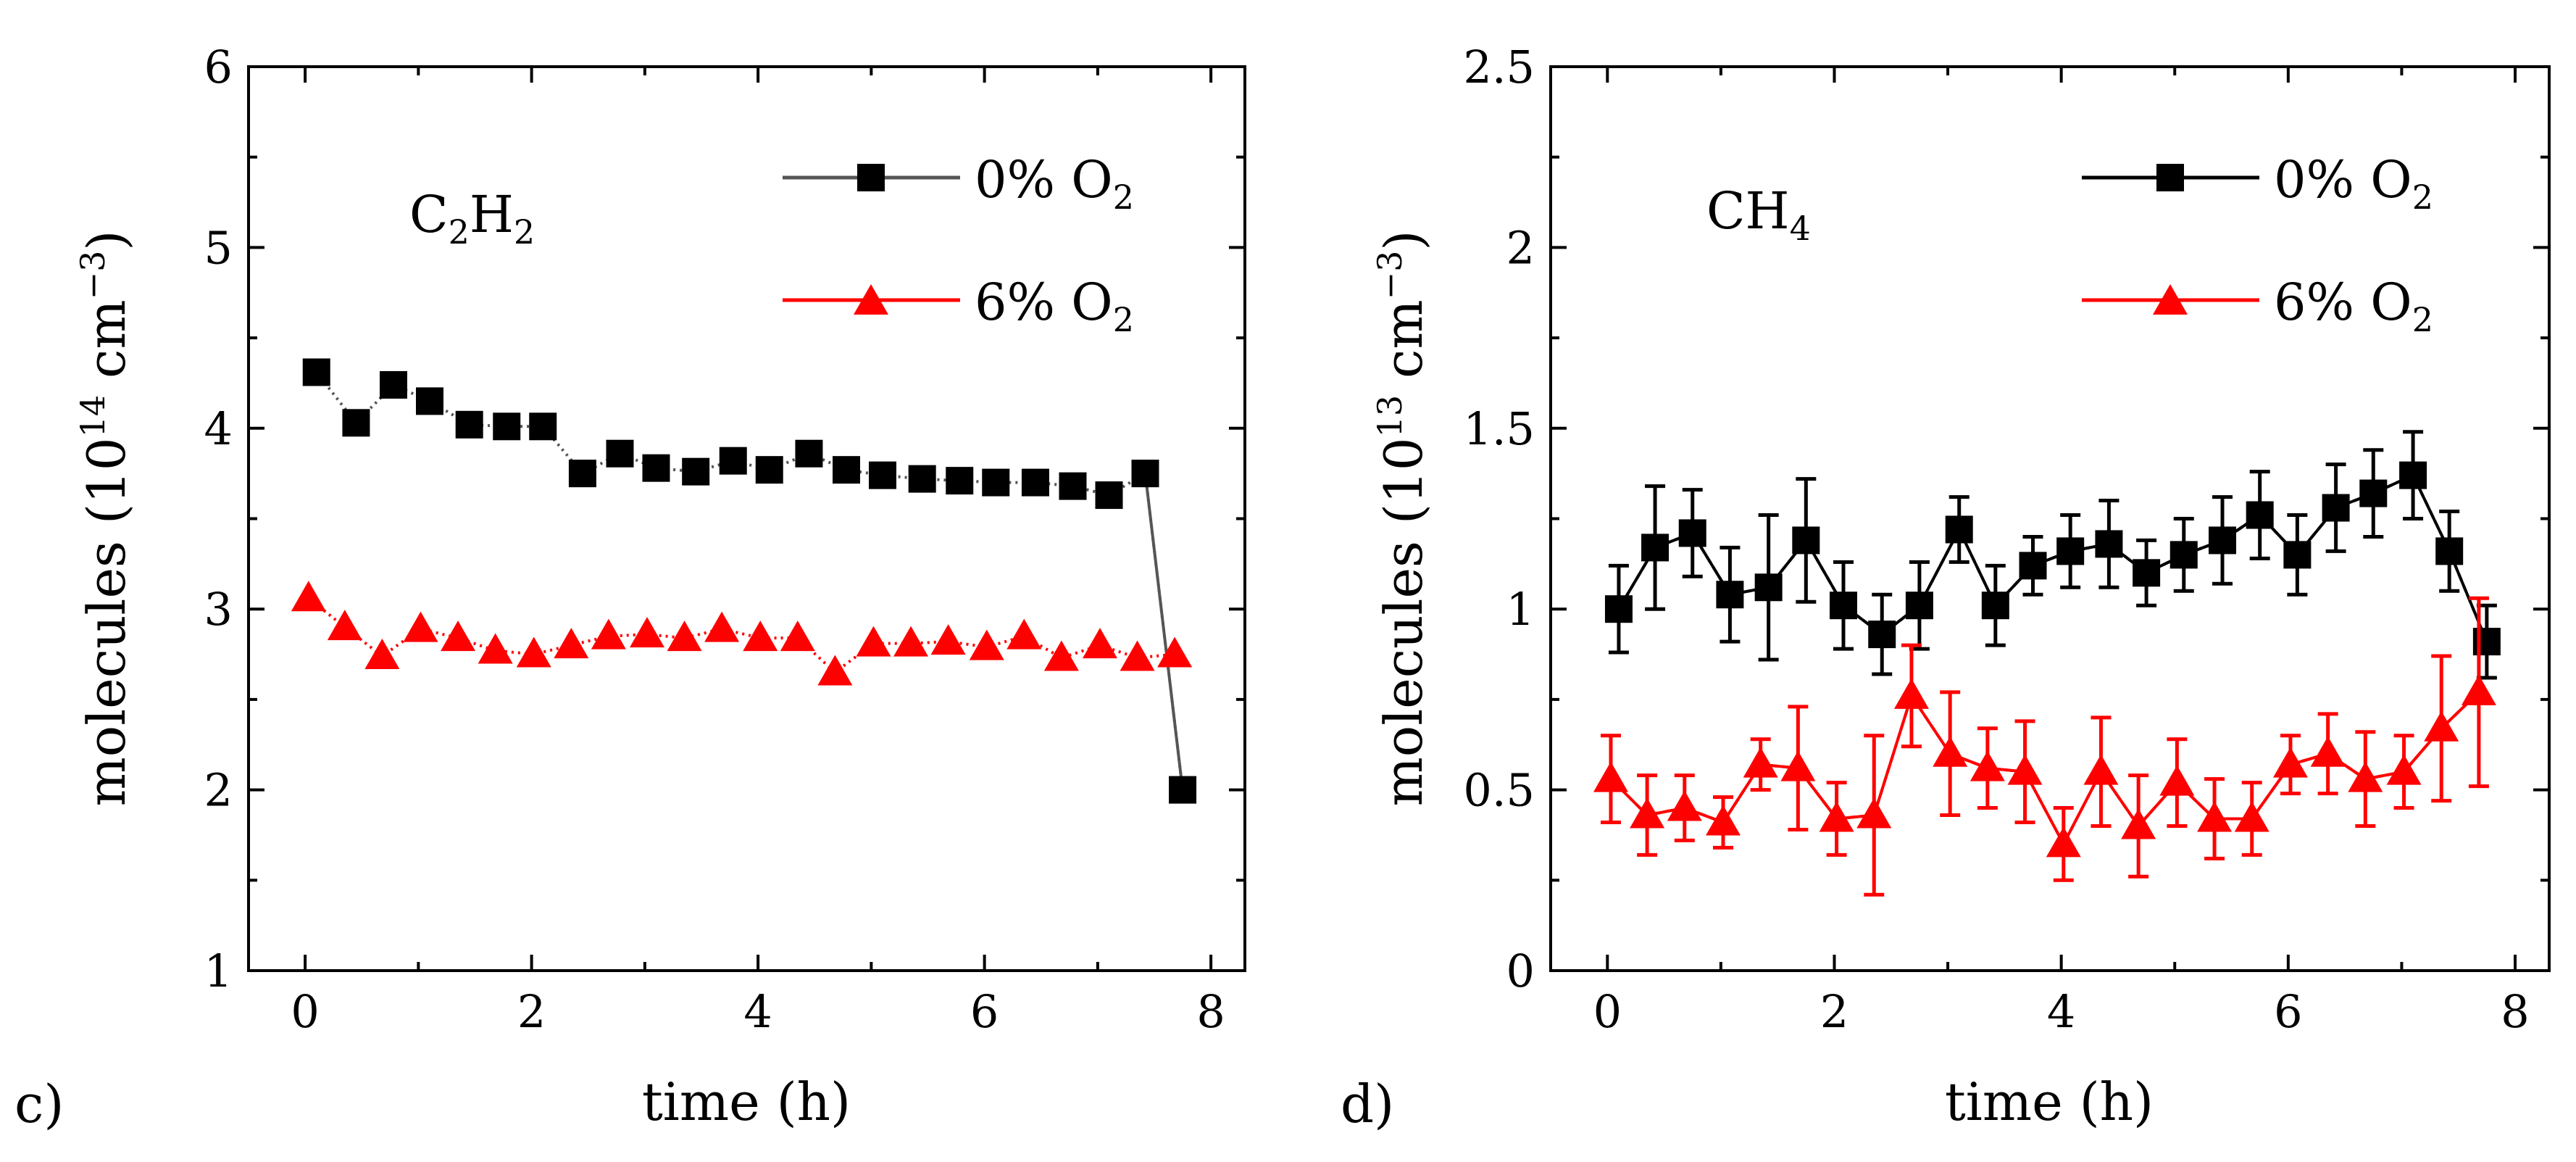 Image resolution: width=2576 pixels, height=1162 pixels. I want to click on x-tick-label: 0, so click(305, 1012).